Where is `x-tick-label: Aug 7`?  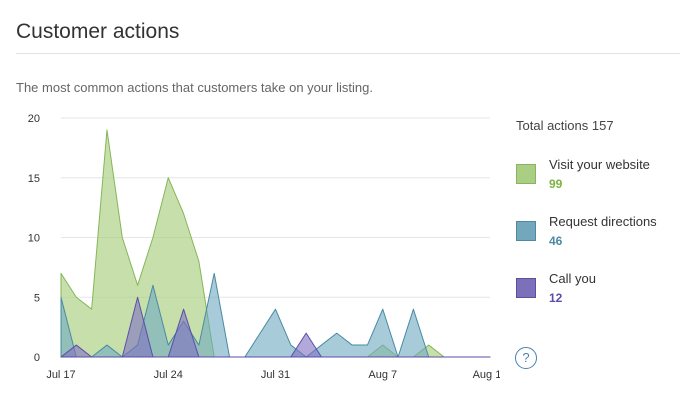
x-tick-label: Aug 7 is located at coordinates (382, 375).